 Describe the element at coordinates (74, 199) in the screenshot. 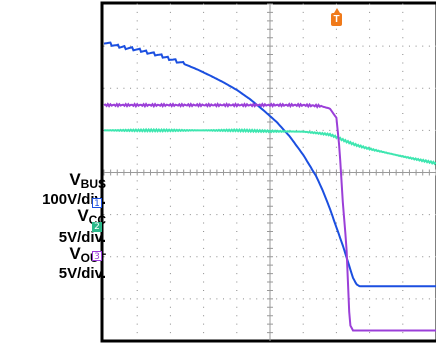

I see `vbus-scale-label: 100V/div.` at that location.